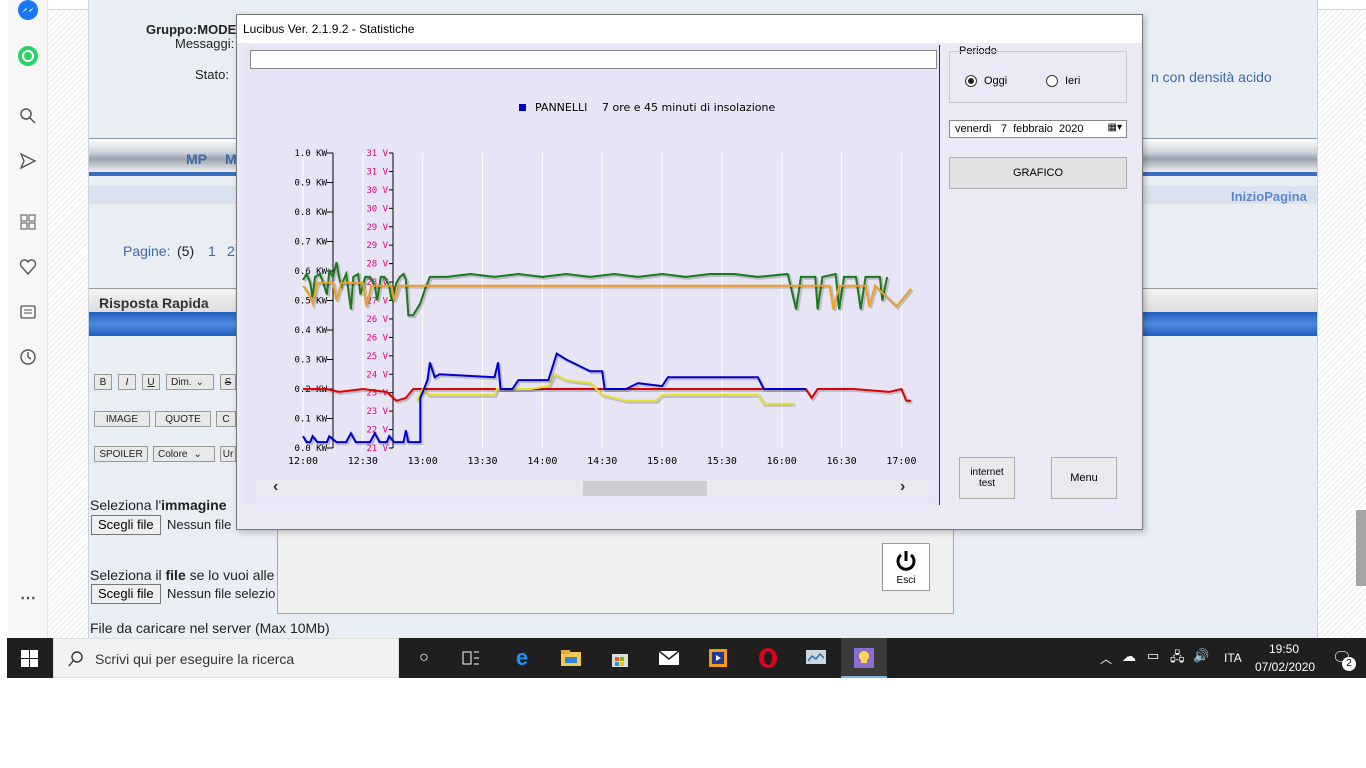  What do you see at coordinates (973, 129) in the screenshot?
I see `date-weekday: venerdì` at bounding box center [973, 129].